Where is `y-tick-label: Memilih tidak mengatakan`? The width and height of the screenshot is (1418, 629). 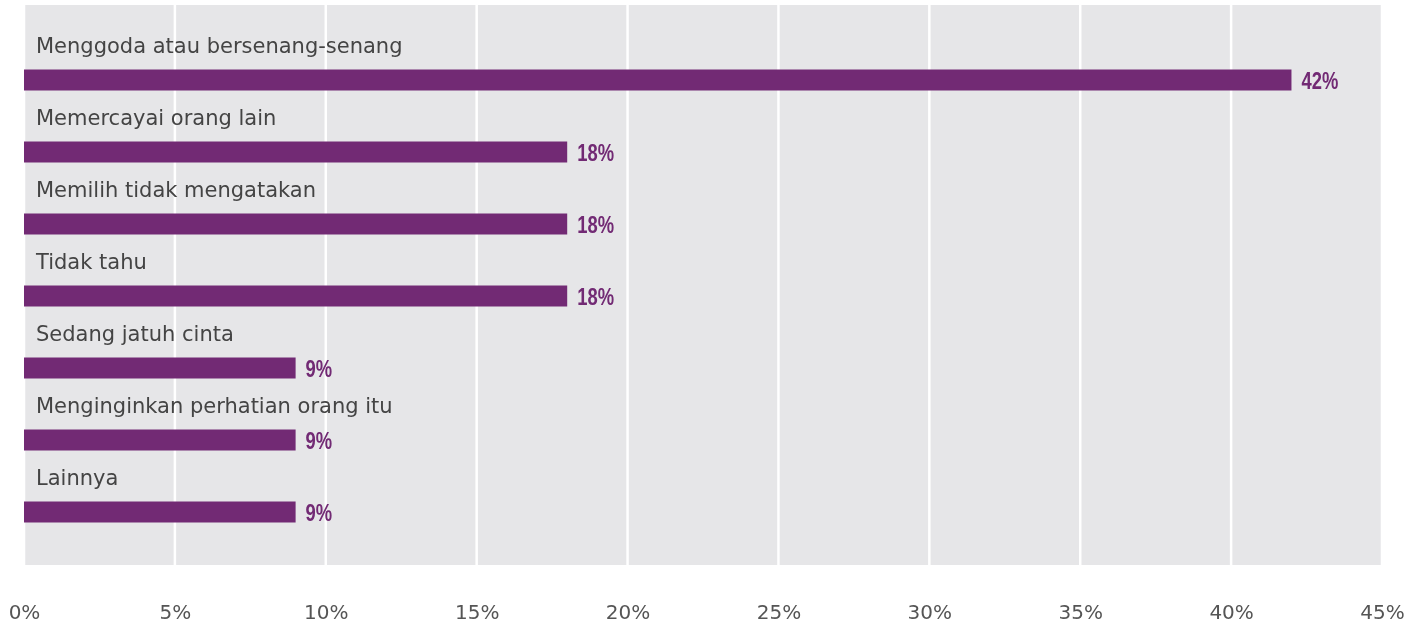
y-tick-label: Memilih tidak mengatakan is located at coordinates (176, 190).